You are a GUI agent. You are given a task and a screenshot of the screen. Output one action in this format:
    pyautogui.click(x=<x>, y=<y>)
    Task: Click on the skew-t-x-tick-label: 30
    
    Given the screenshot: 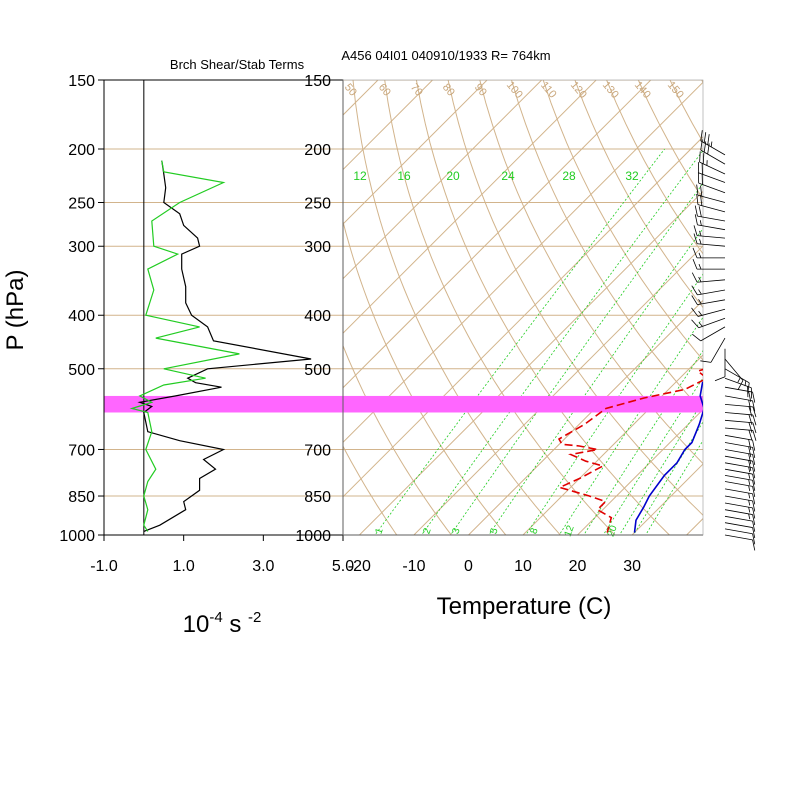 What is the action you would take?
    pyautogui.click(x=632, y=566)
    